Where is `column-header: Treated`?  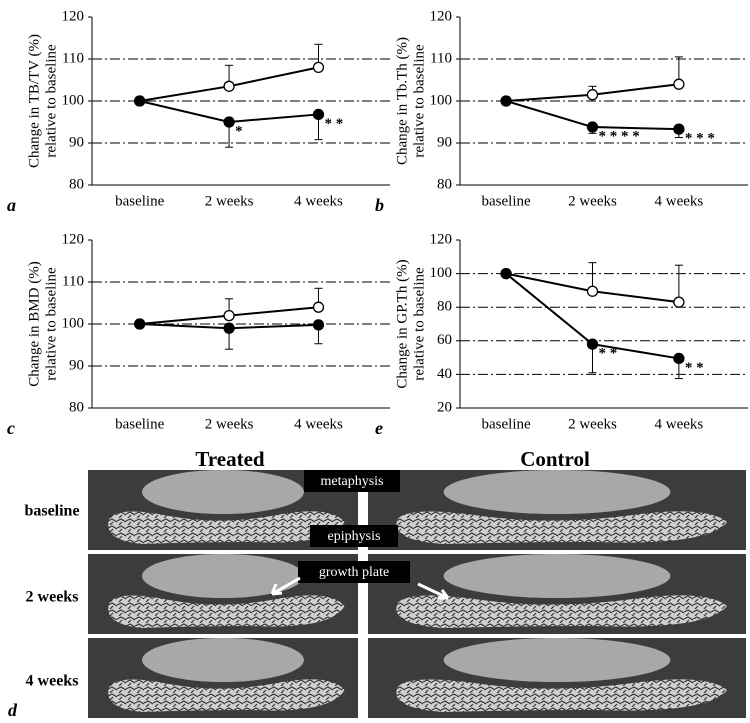 column-header: Treated is located at coordinates (230, 459).